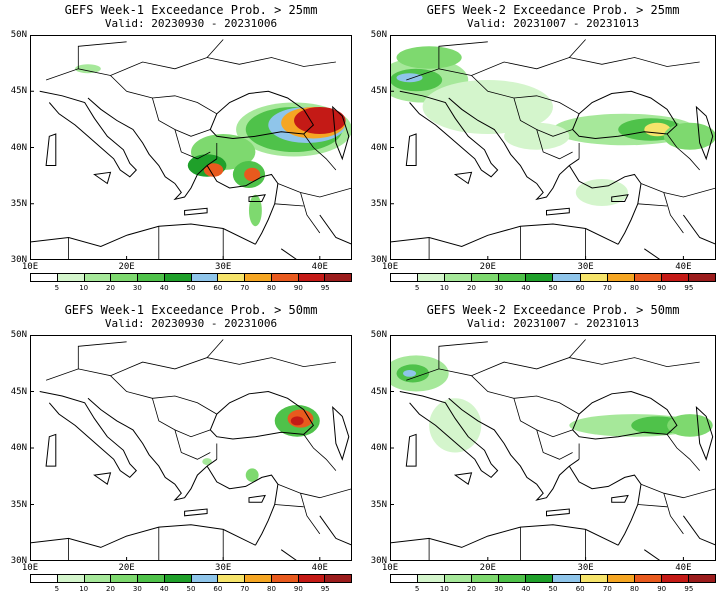 This screenshot has height=598, width=722. I want to click on colorbar, so click(553, 277).